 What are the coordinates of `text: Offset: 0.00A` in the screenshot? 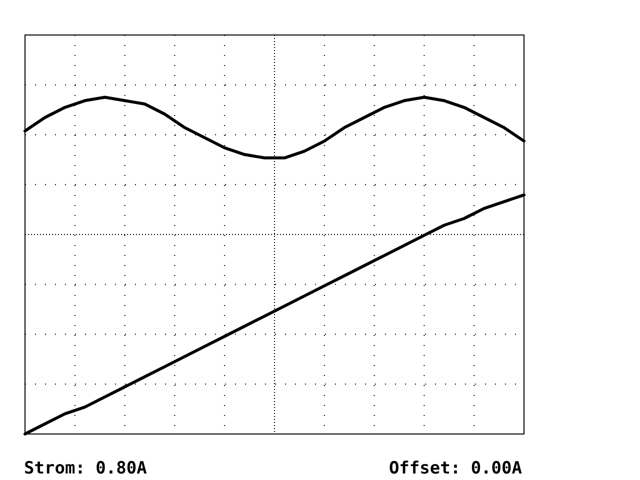 It's located at (455, 468).